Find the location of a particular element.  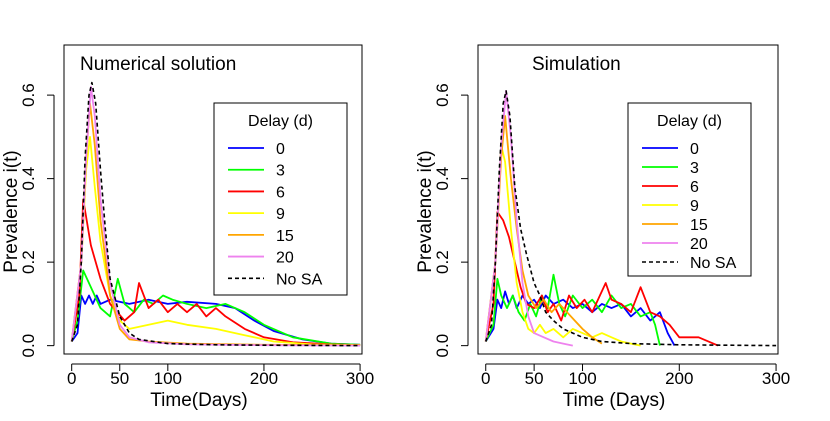

x-axis-title: Time (Days) is located at coordinates (614, 400).